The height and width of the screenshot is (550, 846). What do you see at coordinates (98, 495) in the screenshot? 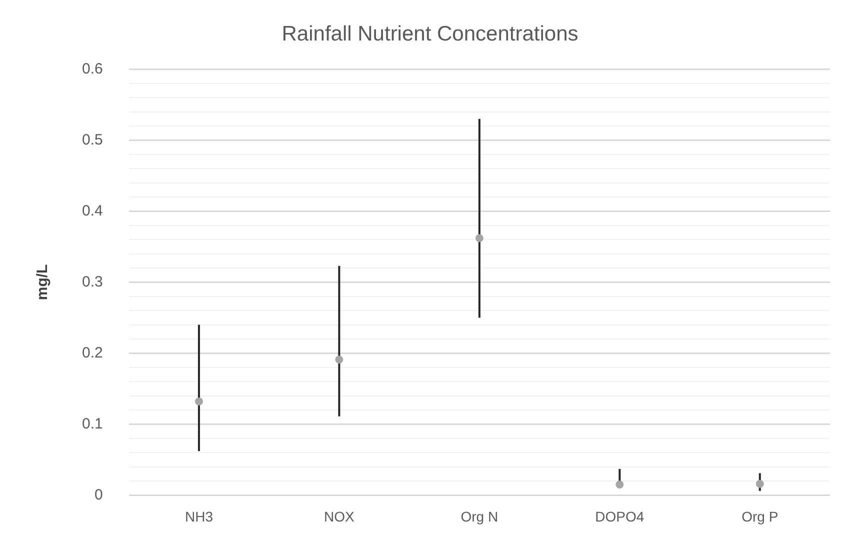
I see `y-tick-label: 0` at bounding box center [98, 495].